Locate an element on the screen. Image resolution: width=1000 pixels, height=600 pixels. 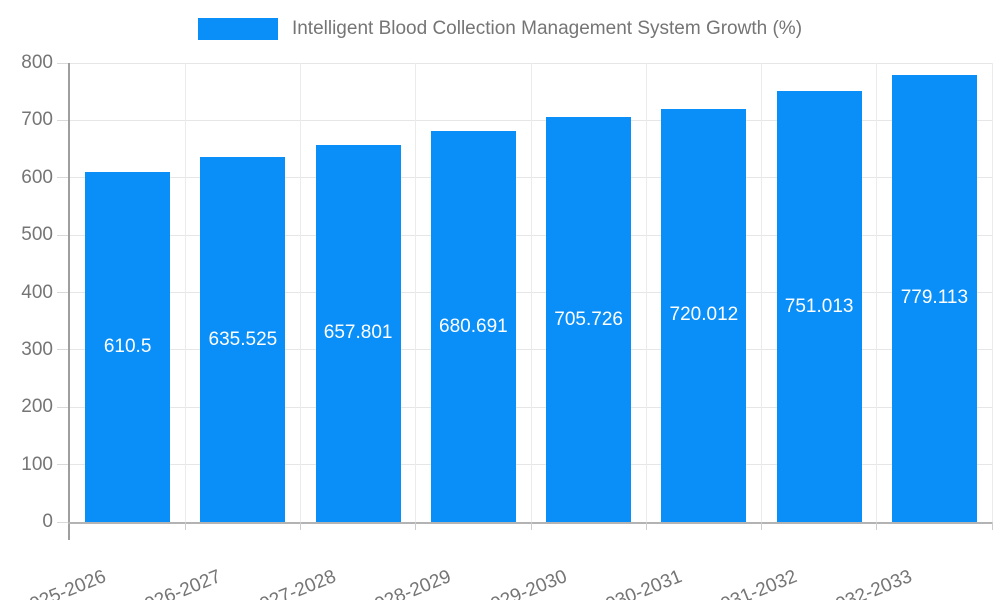
x-axis-category-label: 2029-2030 is located at coordinates (523, 583).